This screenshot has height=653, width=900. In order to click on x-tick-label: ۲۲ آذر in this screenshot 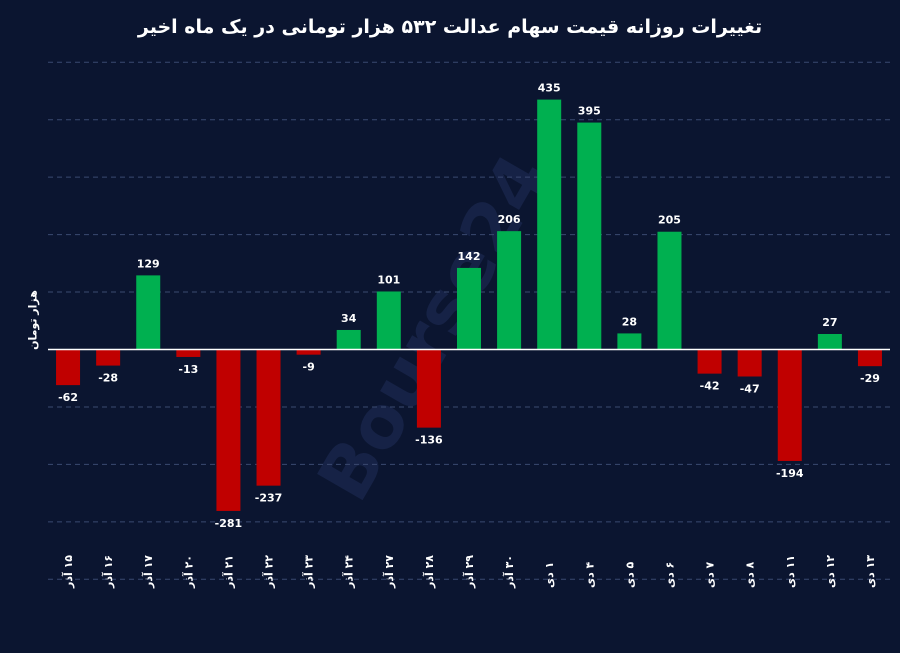, I will do `click(269, 572)`.